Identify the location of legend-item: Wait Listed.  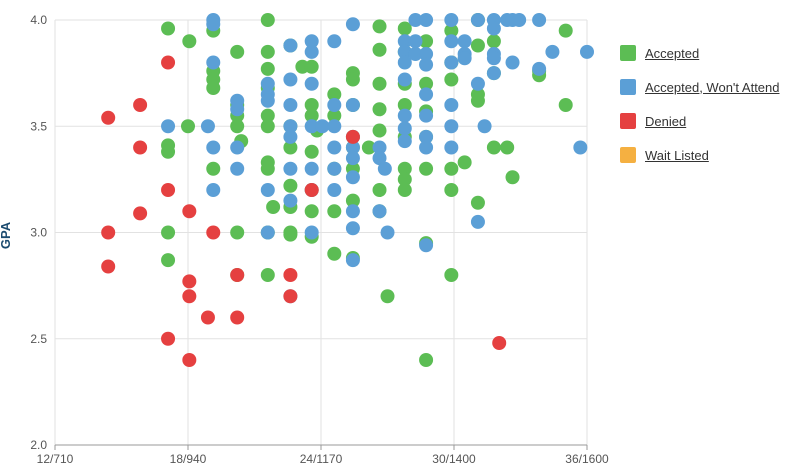
(700, 155).